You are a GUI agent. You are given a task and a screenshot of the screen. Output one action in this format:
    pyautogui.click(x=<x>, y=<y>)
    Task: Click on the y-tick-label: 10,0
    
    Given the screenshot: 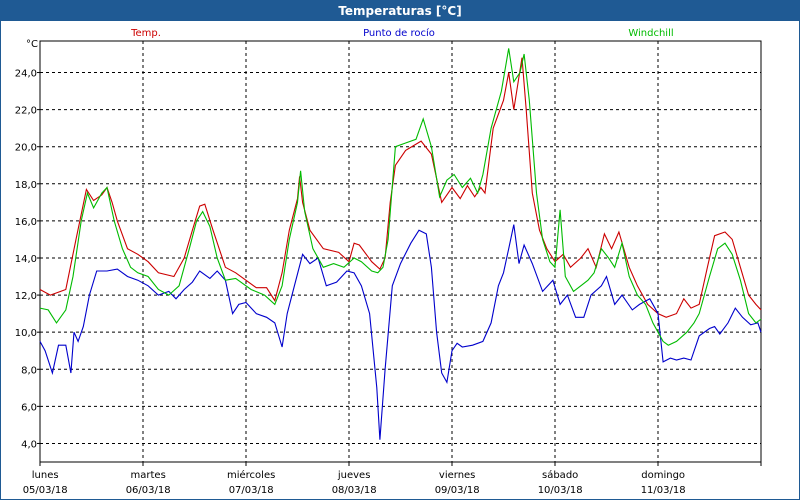 What is the action you would take?
    pyautogui.click(x=26, y=333)
    